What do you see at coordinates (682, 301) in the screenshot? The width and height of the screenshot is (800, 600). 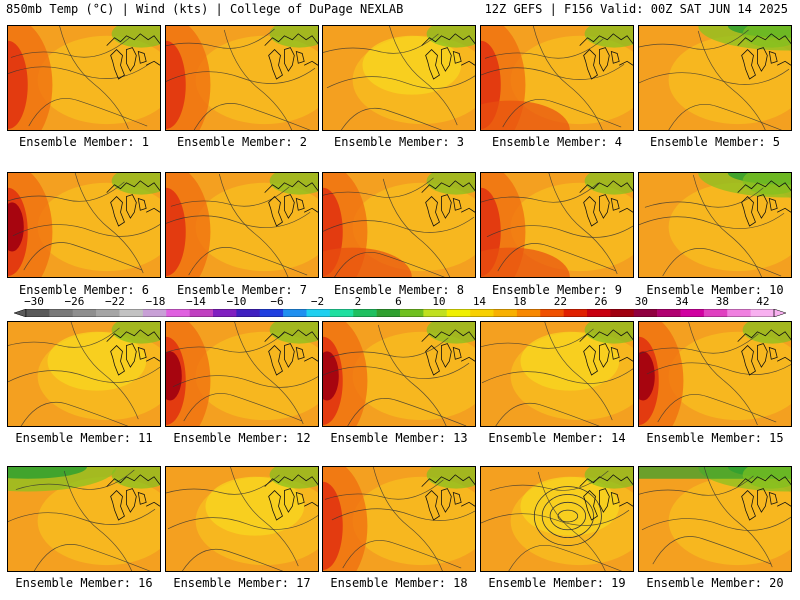 I see `colorbar-tick-label: 34` at bounding box center [682, 301].